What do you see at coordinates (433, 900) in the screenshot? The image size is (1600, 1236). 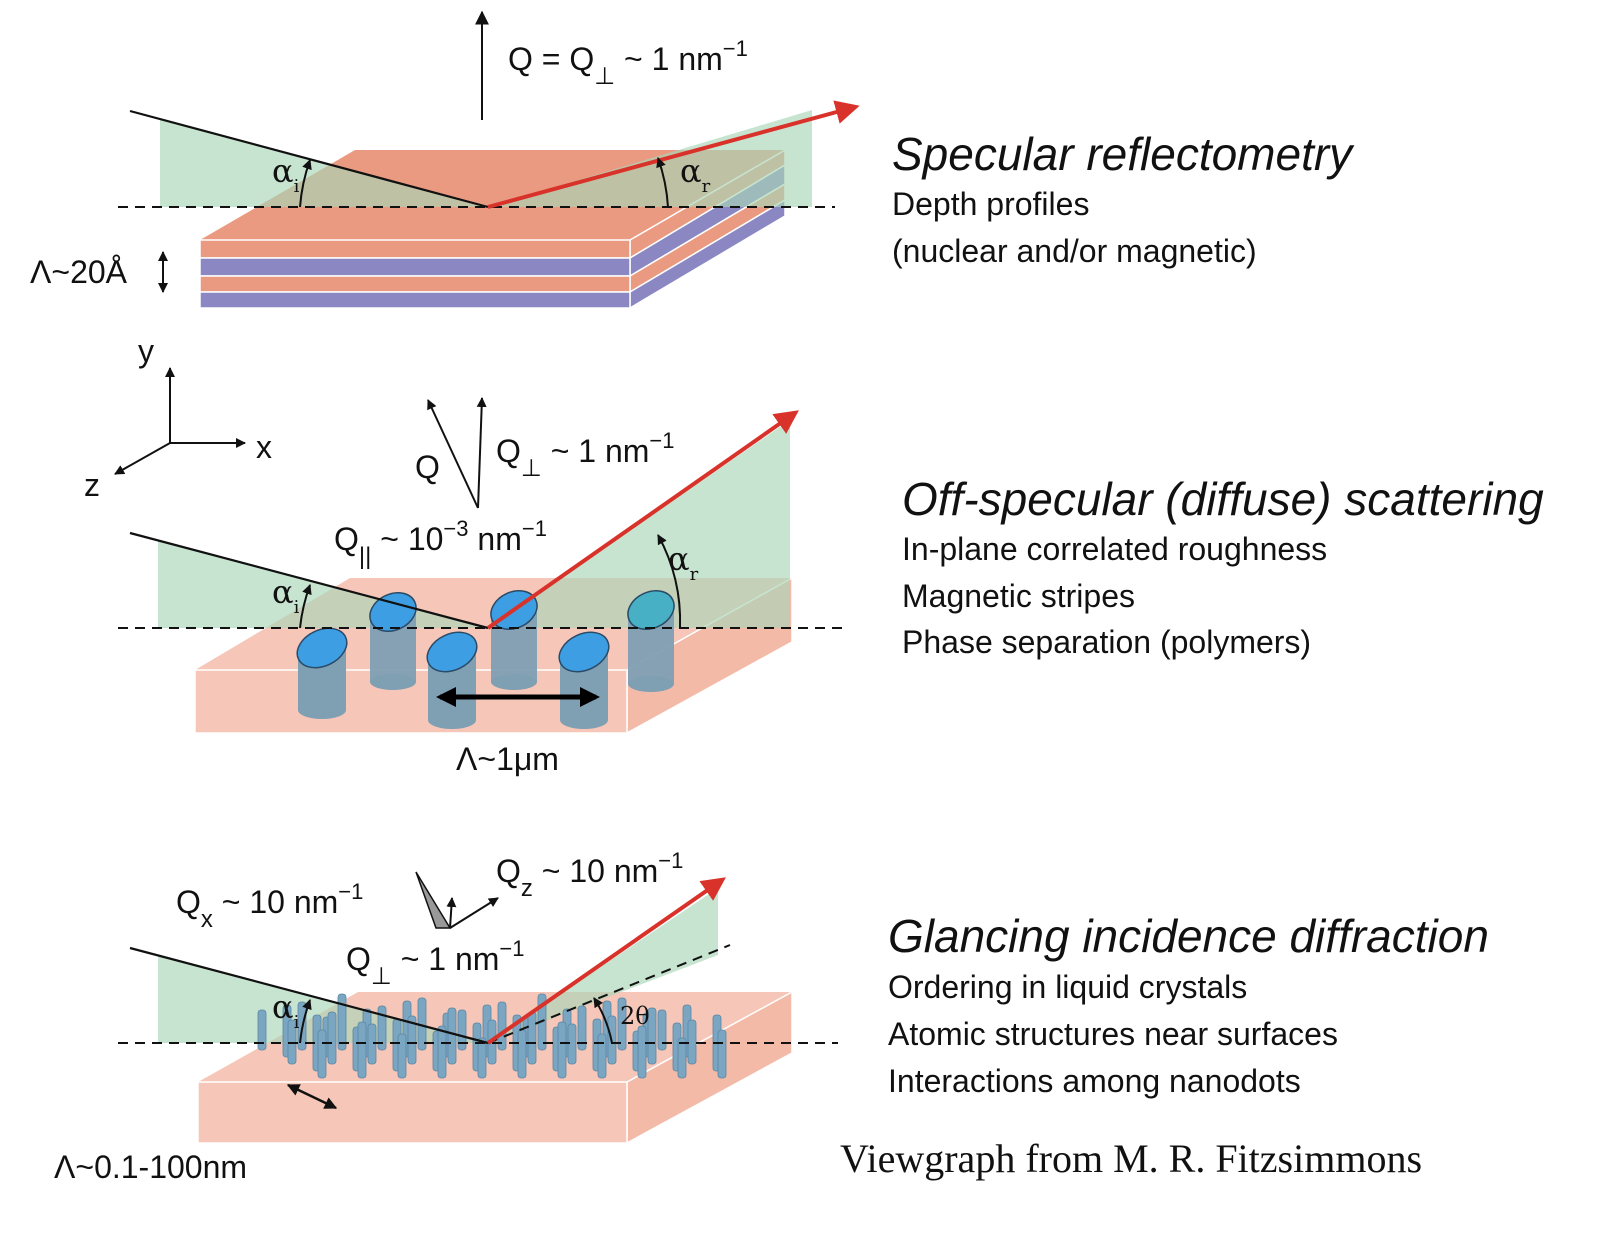 I see `q-triangle` at bounding box center [433, 900].